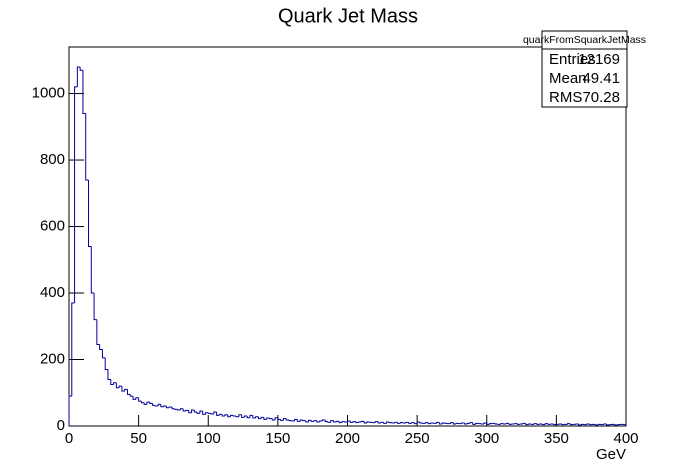  Describe the element at coordinates (348, 16) in the screenshot. I see `chart-title: Quark Jet Mass` at that location.